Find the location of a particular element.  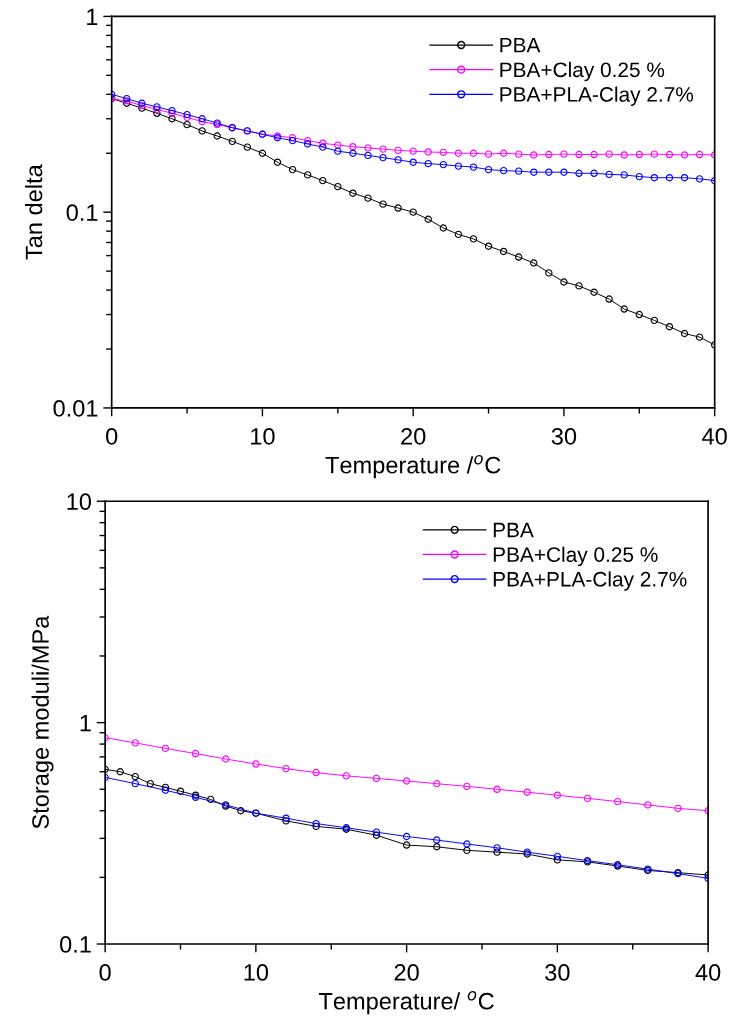

y-axis-title: Tan delta is located at coordinates (33, 212).